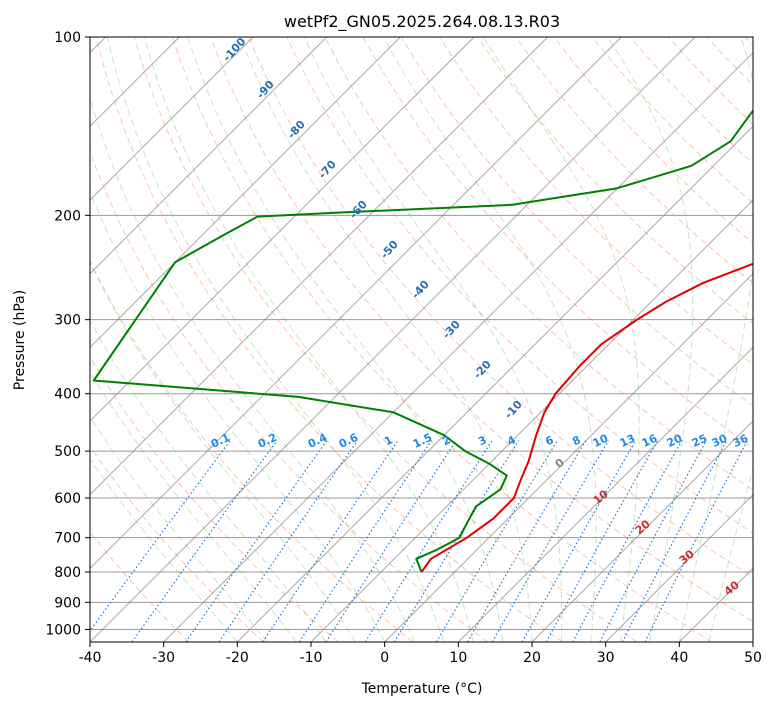 The height and width of the screenshot is (708, 775). I want to click on mixing-ratio-label: 36, so click(741, 441).